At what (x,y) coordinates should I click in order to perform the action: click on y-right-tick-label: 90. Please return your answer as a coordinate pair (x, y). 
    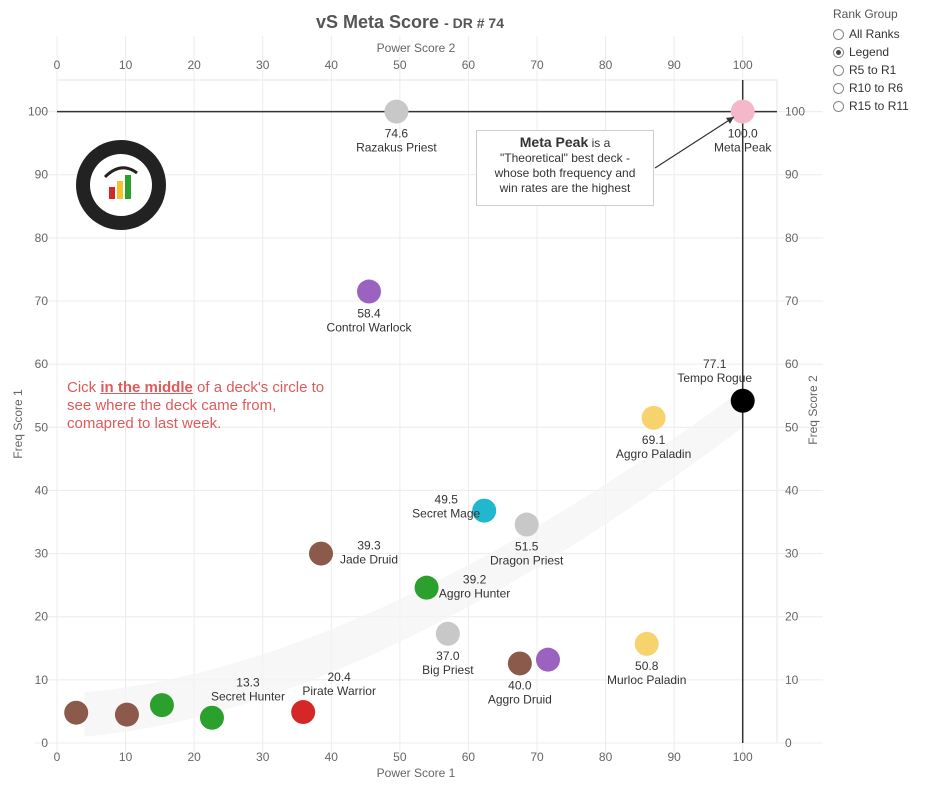
    Looking at the image, I should click on (792, 175).